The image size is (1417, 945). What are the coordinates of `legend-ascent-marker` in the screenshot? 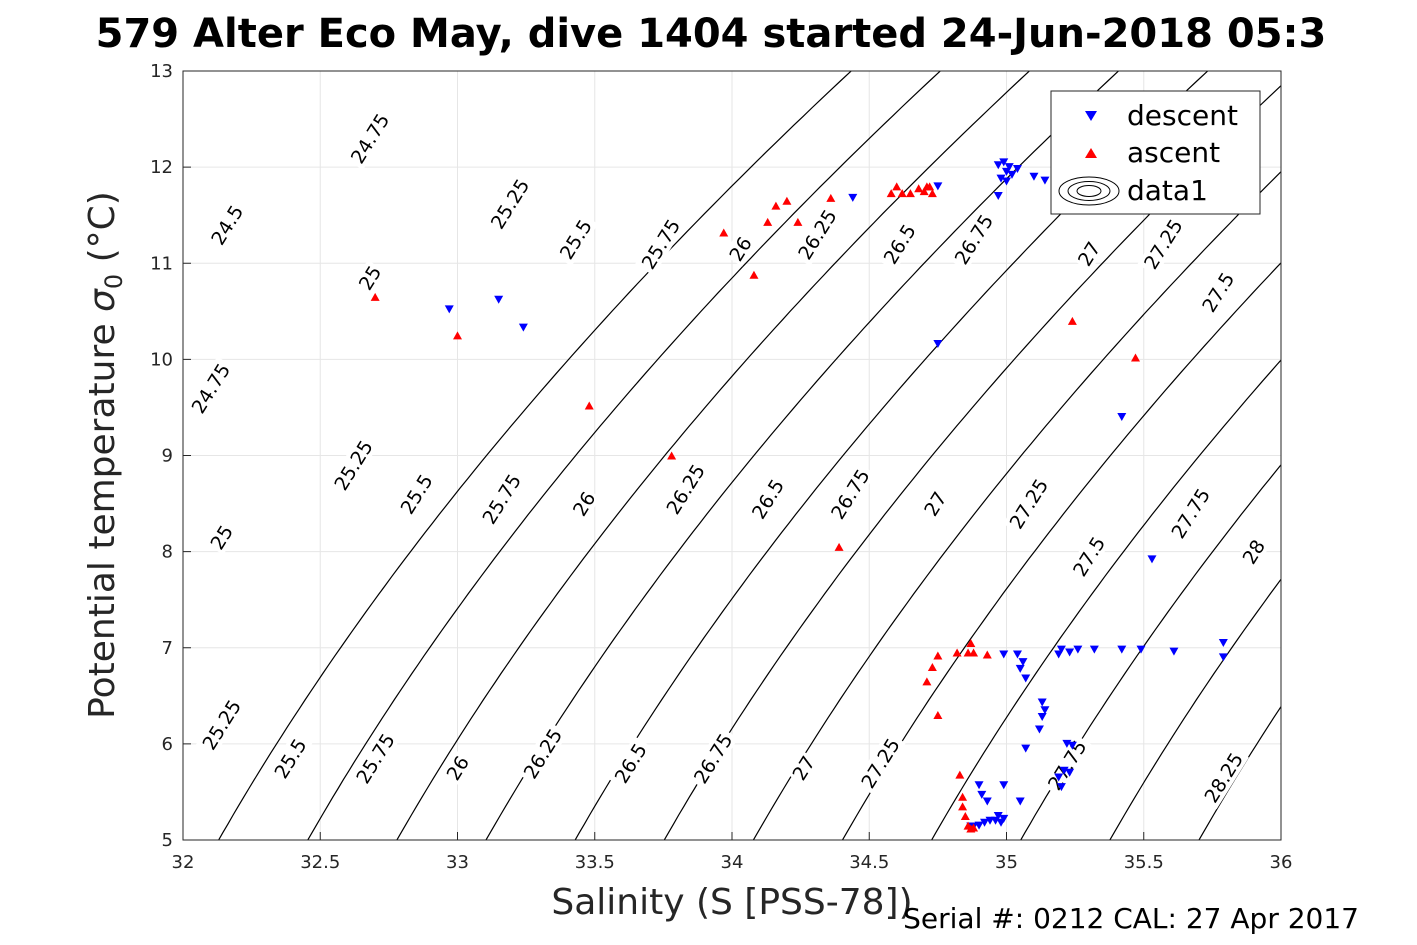 It's located at (1091, 153).